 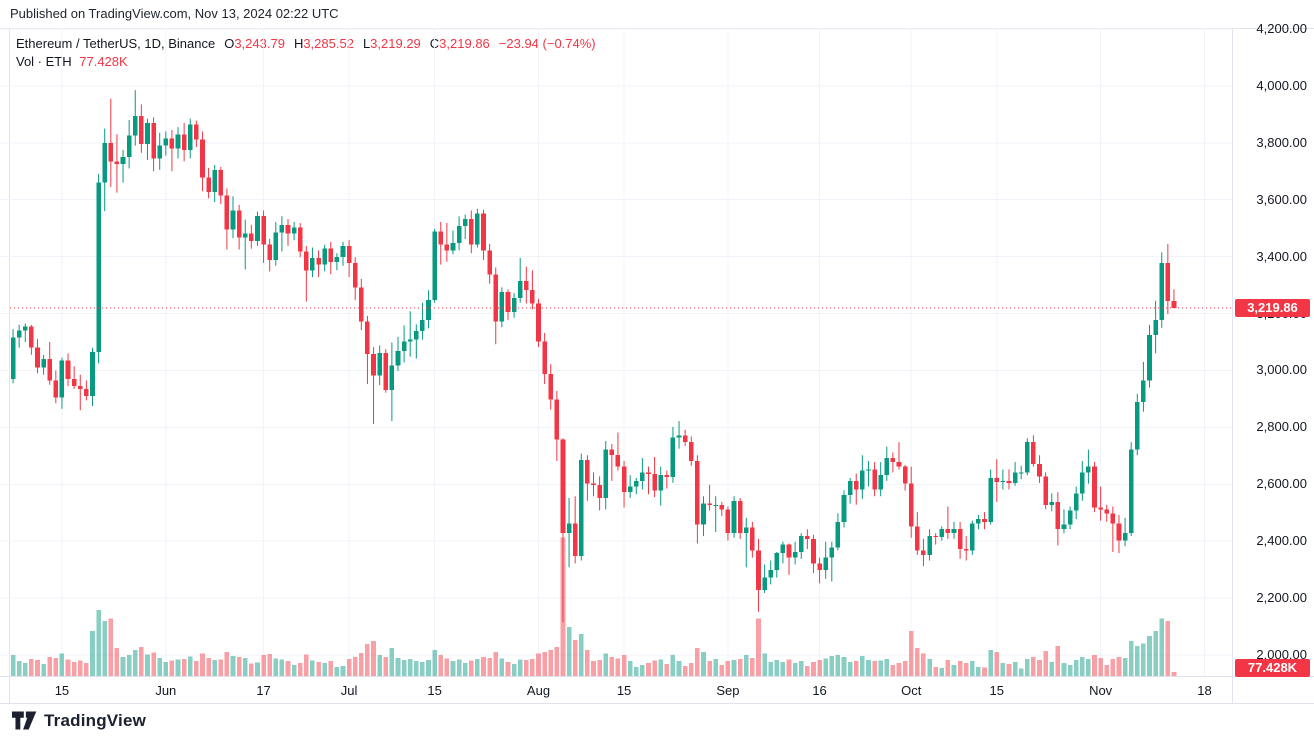 I want to click on price-tick-label: 3,000.00, so click(x=1281, y=370).